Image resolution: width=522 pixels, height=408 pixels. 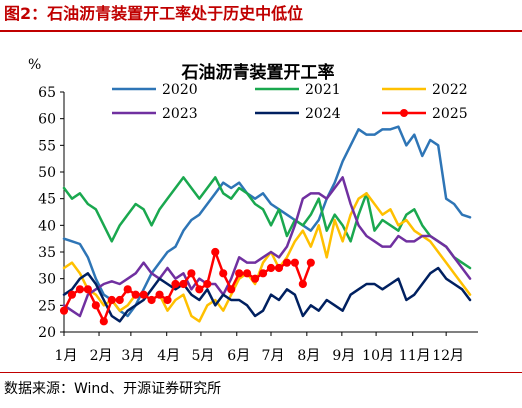 What do you see at coordinates (47, 200) in the screenshot?
I see `y-tick-label: 45` at bounding box center [47, 200].